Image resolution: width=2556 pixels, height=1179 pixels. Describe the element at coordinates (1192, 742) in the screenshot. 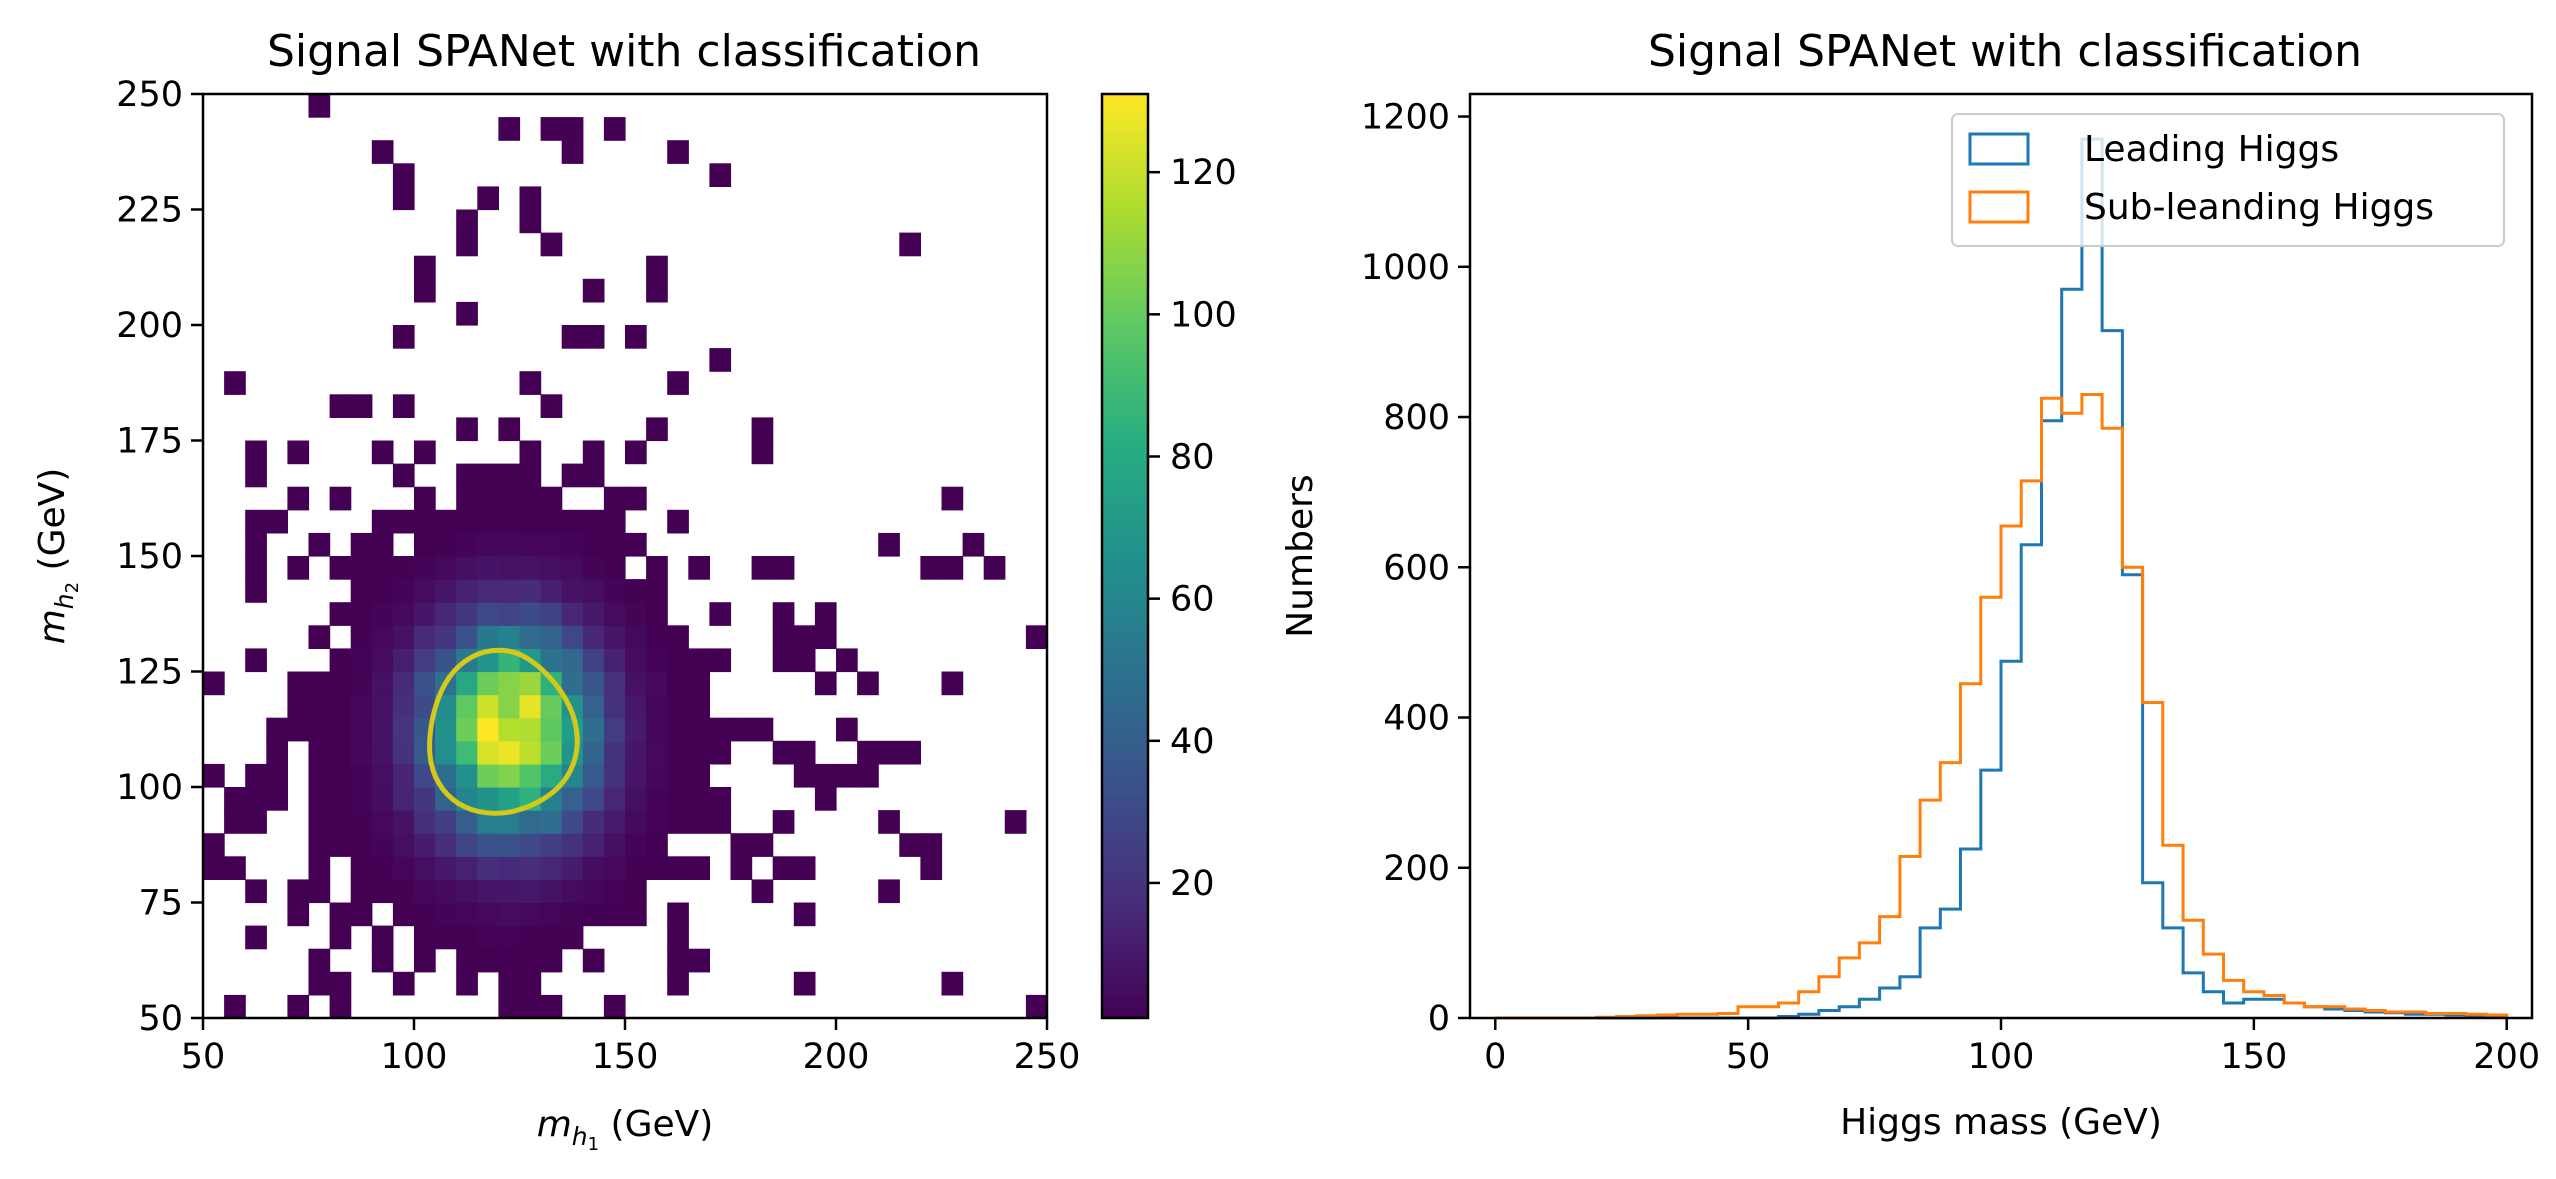

I see `colorbar-tick-label: 40` at that location.